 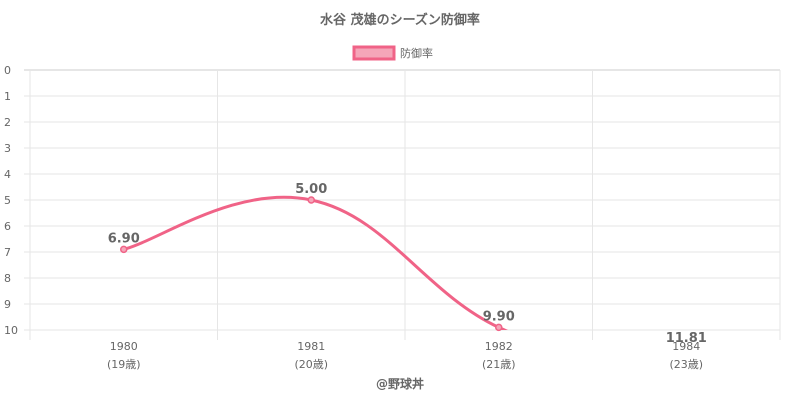 What do you see at coordinates (499, 364) in the screenshot?
I see `x-tick-sublabel: (21歳)` at bounding box center [499, 364].